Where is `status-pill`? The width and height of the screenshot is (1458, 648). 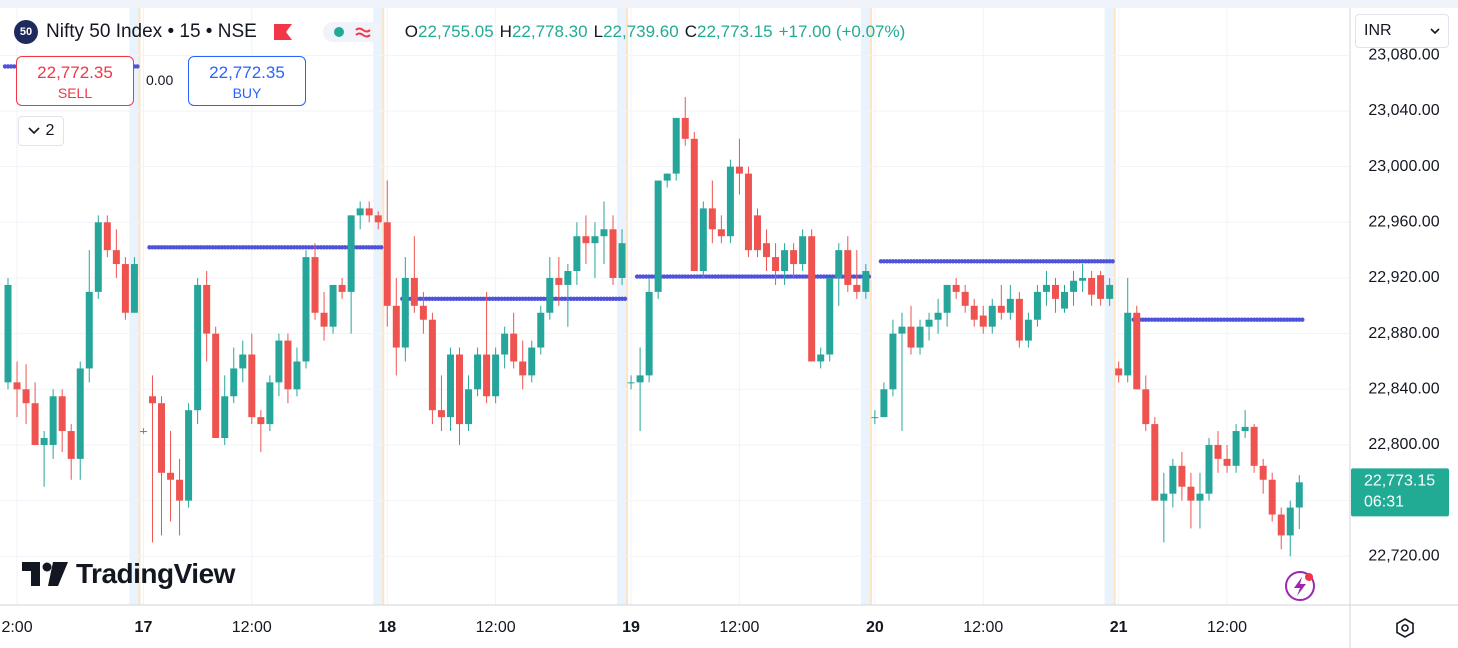
status-pill is located at coordinates (351, 32).